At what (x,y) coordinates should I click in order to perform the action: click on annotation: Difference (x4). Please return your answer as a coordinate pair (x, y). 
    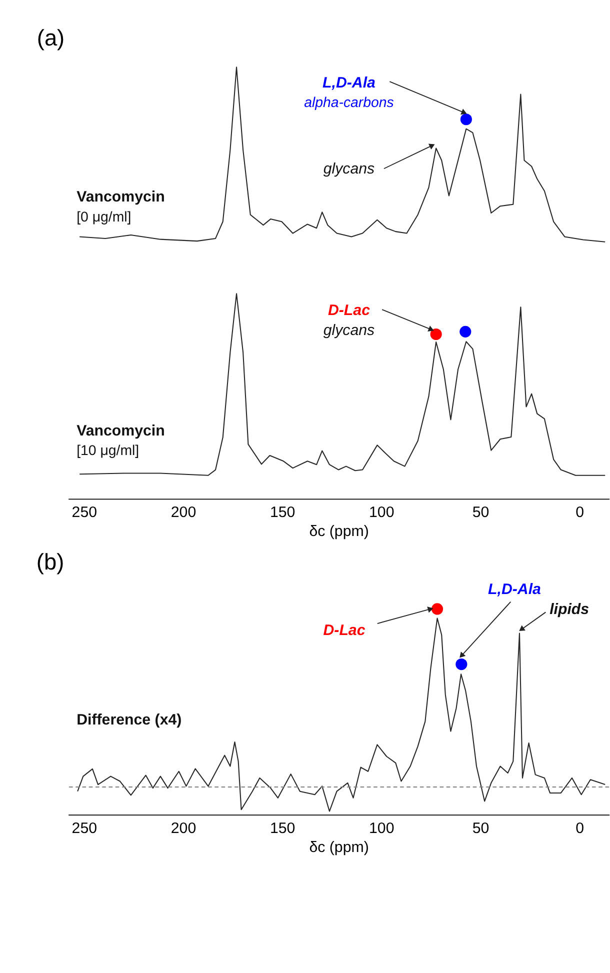
    Looking at the image, I should click on (129, 720).